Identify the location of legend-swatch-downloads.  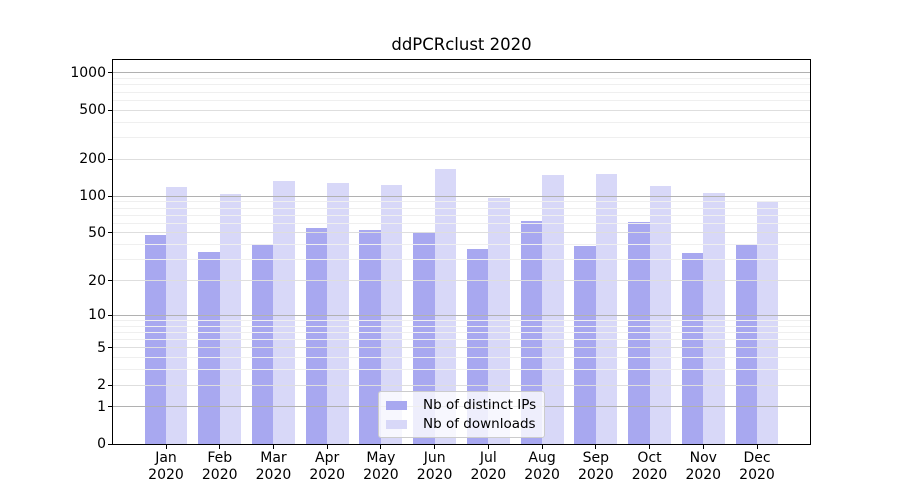
(396, 424).